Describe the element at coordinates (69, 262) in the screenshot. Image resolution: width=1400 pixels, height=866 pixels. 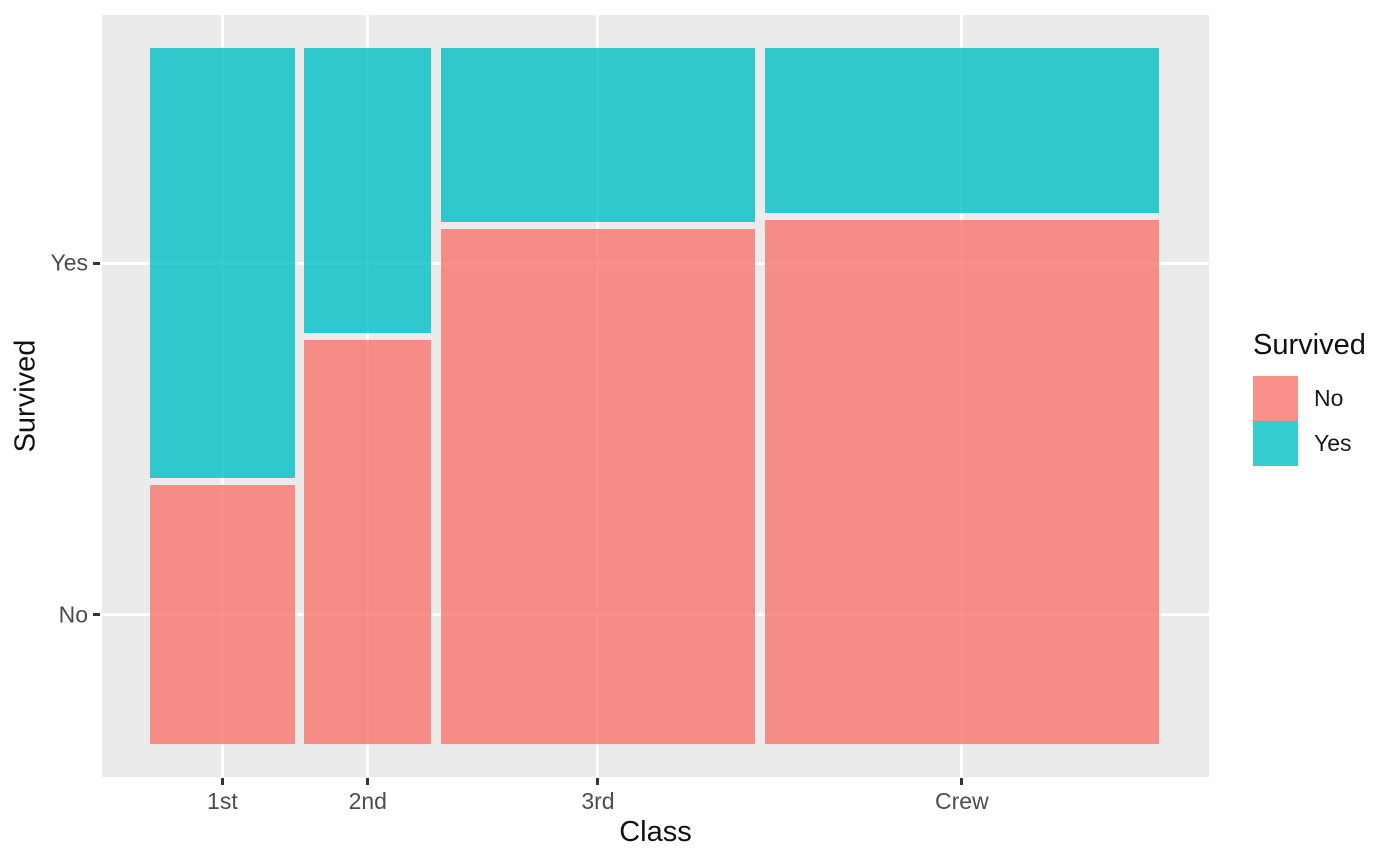
I see `y-tick-label-yes: Yes` at that location.